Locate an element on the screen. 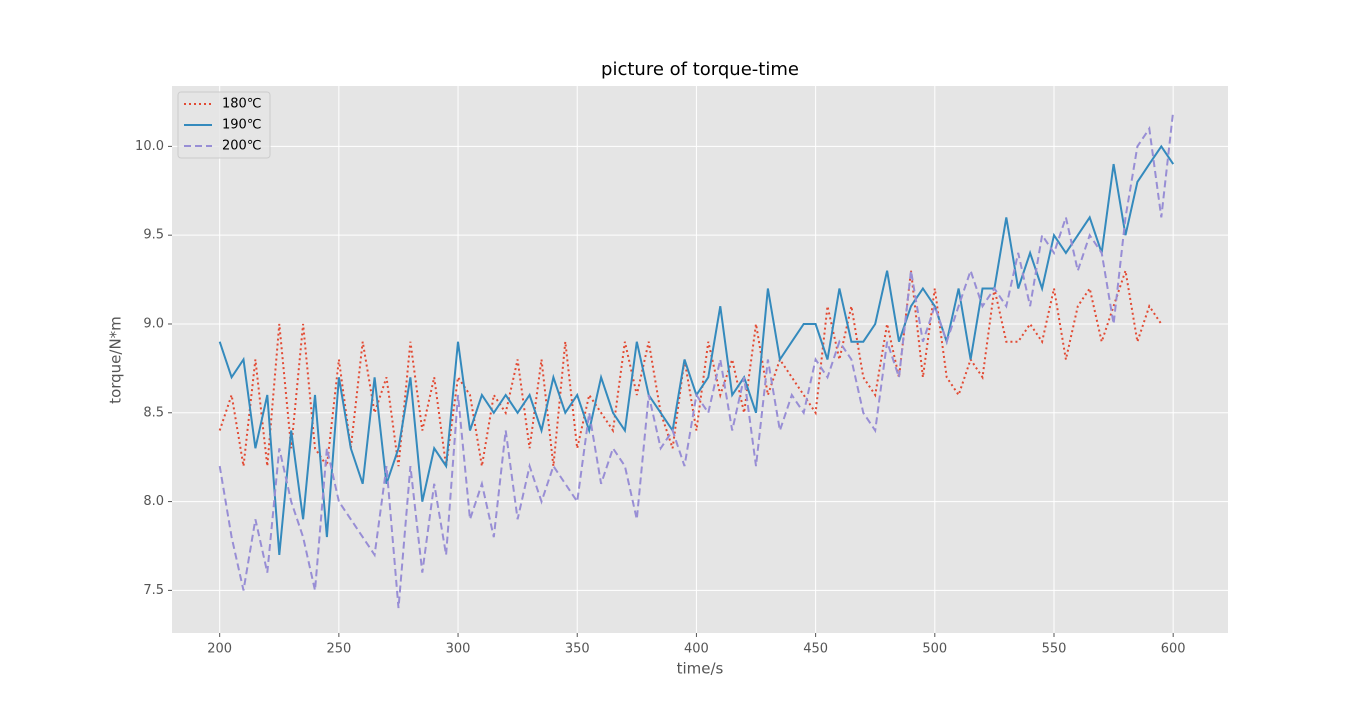 The image size is (1366, 716). x-tick-label: 450 is located at coordinates (815, 649).